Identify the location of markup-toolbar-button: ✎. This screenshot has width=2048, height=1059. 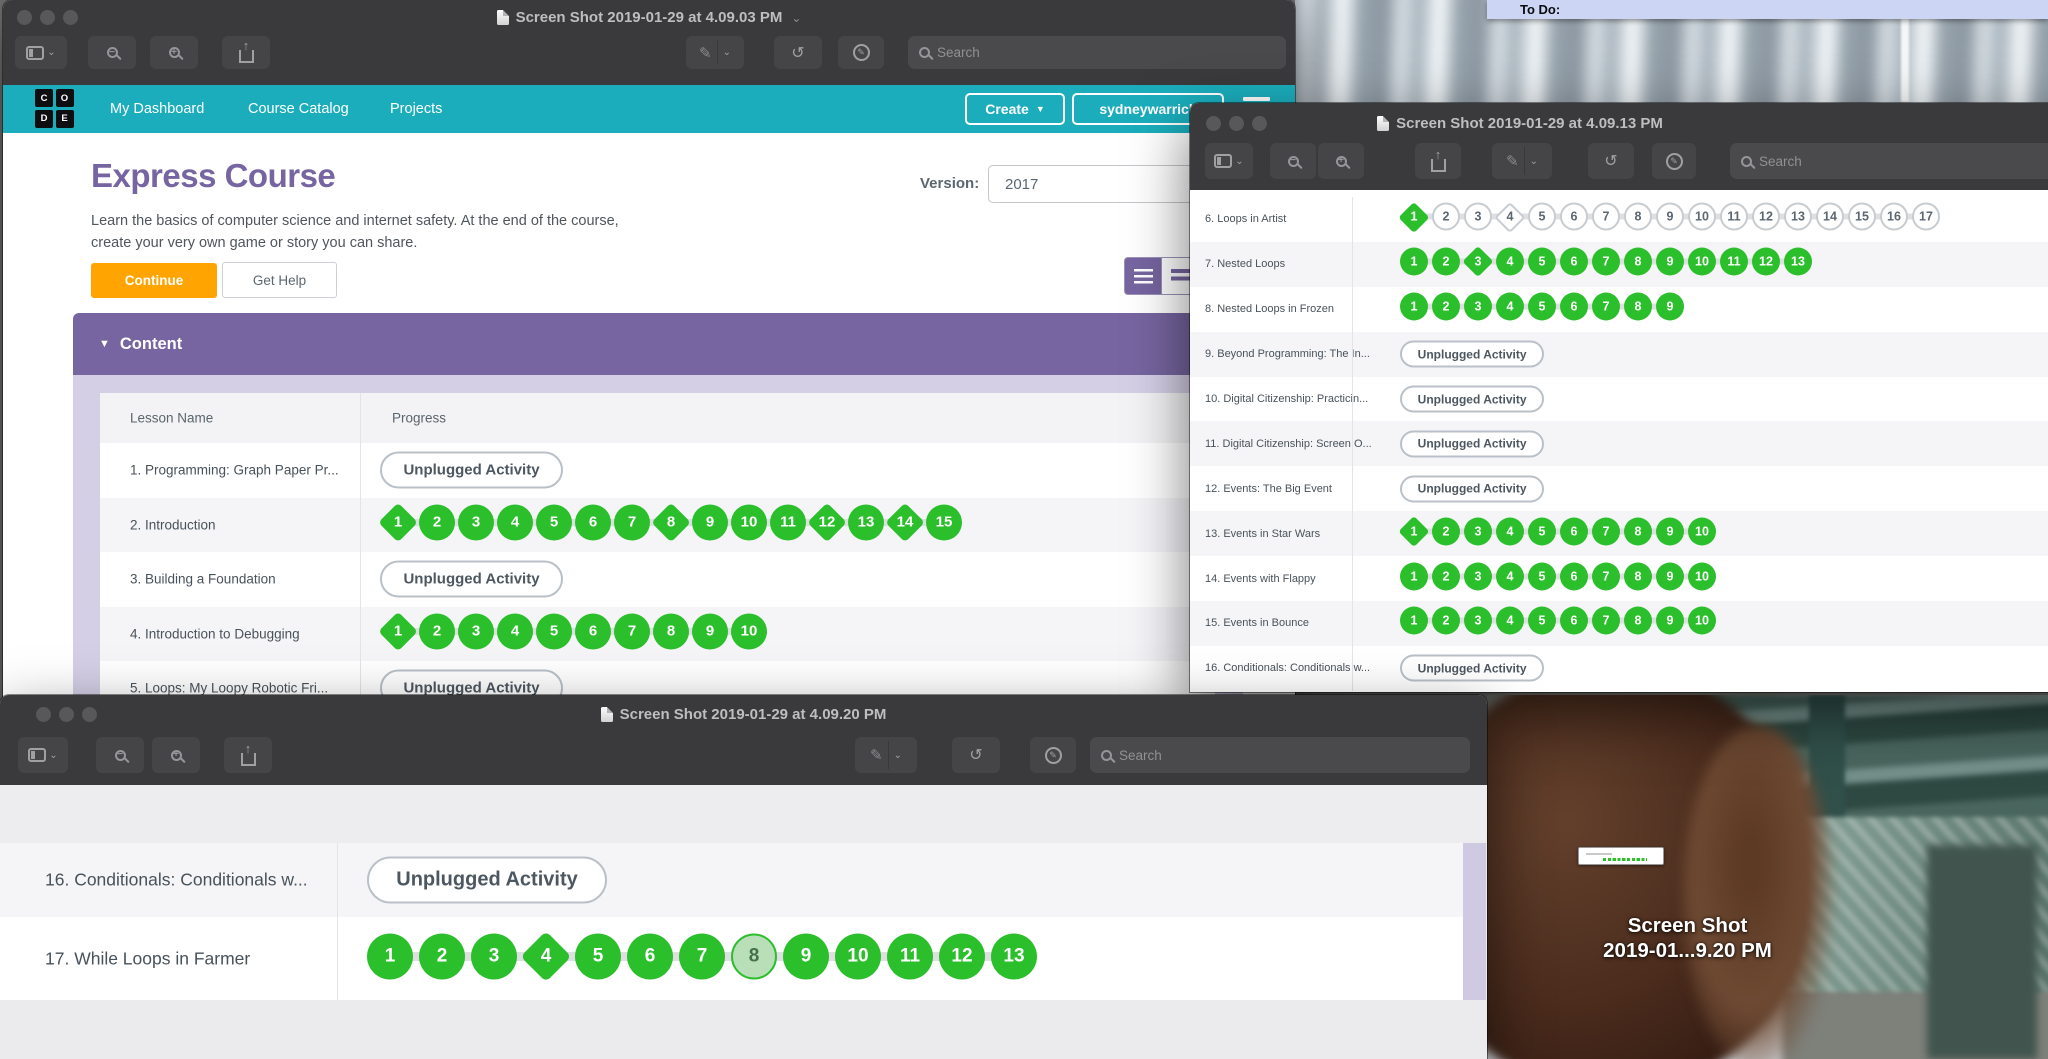
(1053, 755).